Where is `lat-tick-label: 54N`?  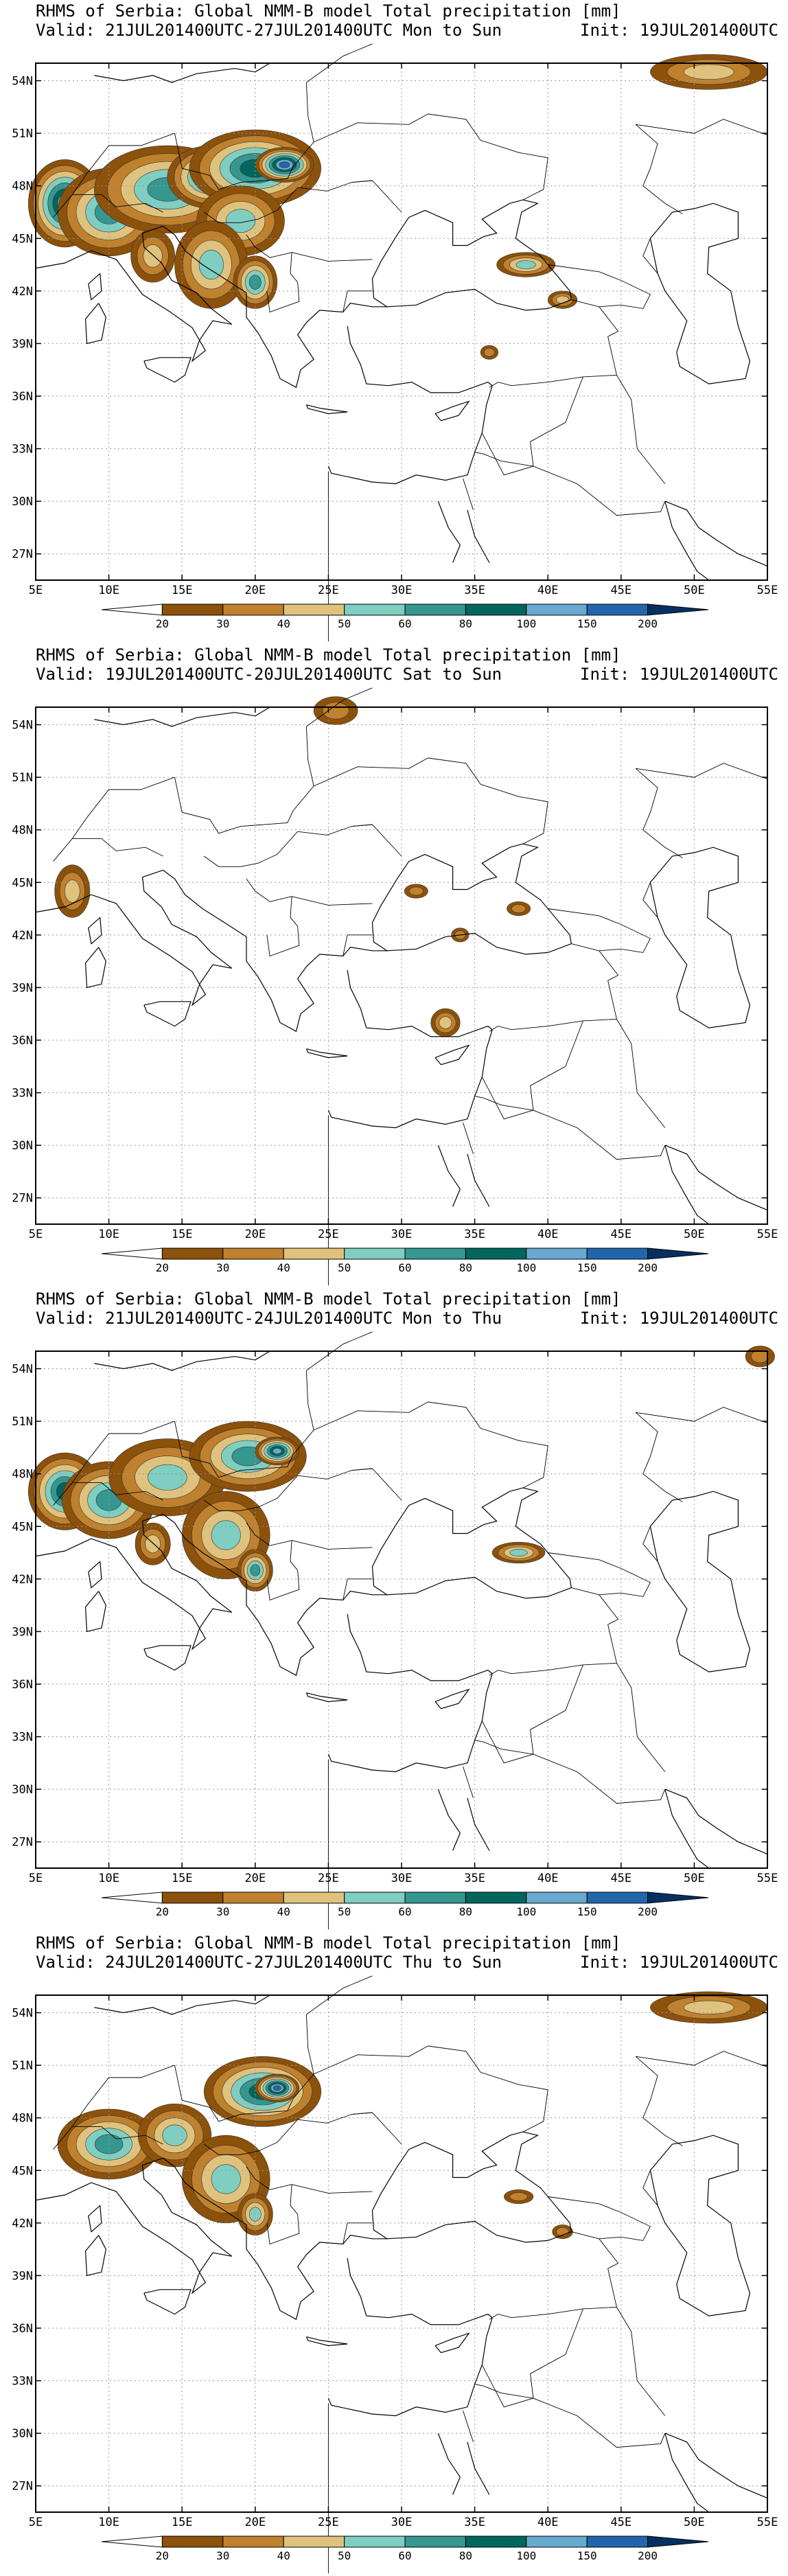
lat-tick-label: 54N is located at coordinates (23, 82).